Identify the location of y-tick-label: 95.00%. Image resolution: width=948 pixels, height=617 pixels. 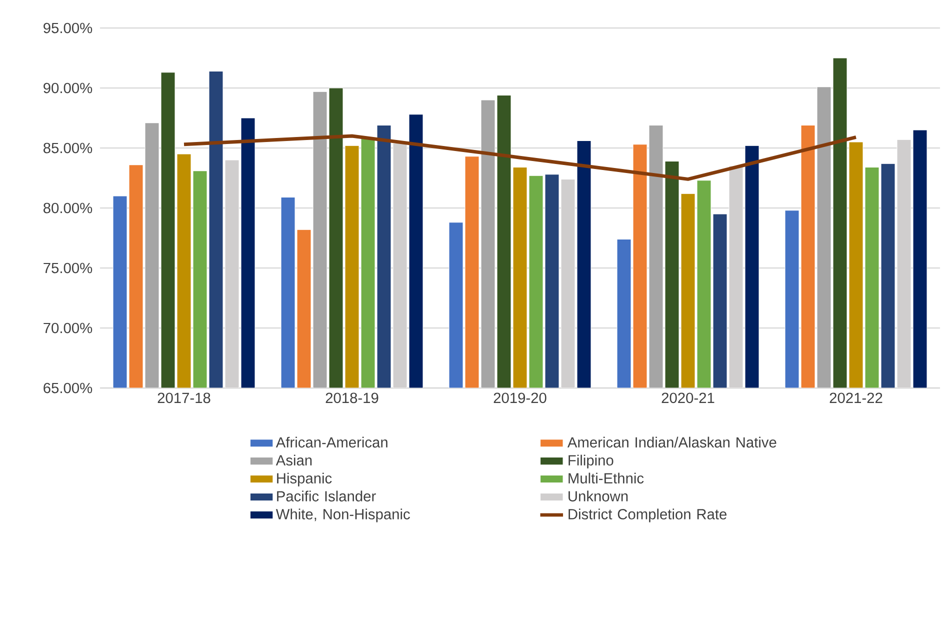
(68, 28).